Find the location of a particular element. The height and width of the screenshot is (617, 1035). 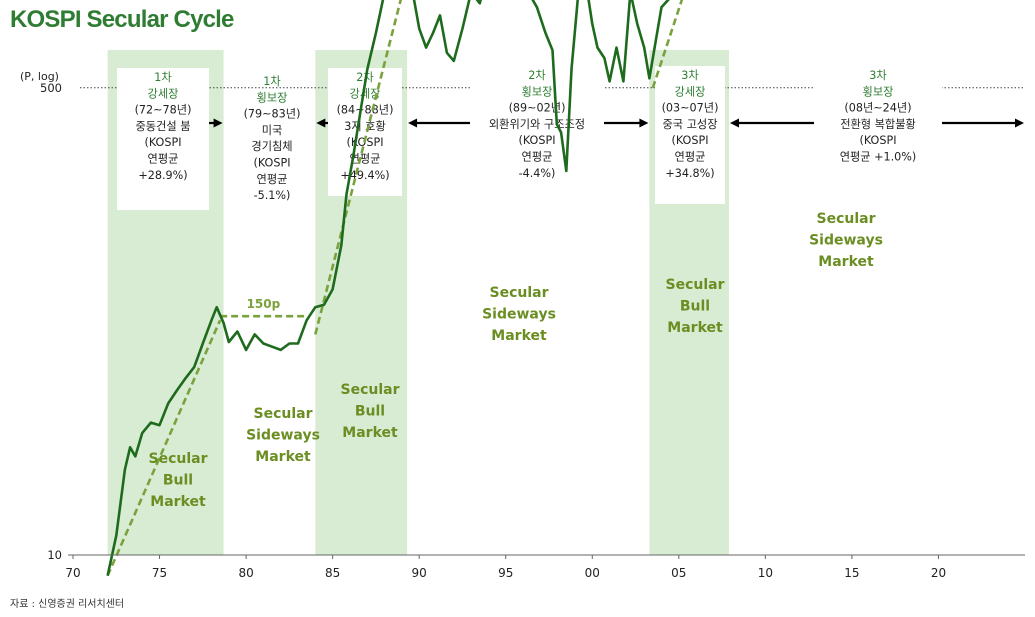

period-card-line: -4.4%) is located at coordinates (537, 173).